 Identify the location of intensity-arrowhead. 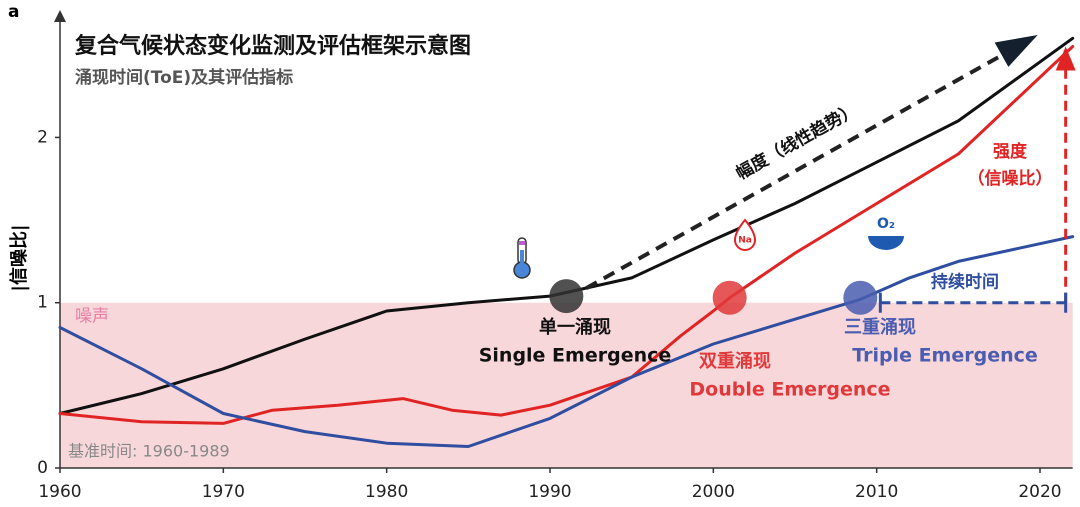
(1065, 58).